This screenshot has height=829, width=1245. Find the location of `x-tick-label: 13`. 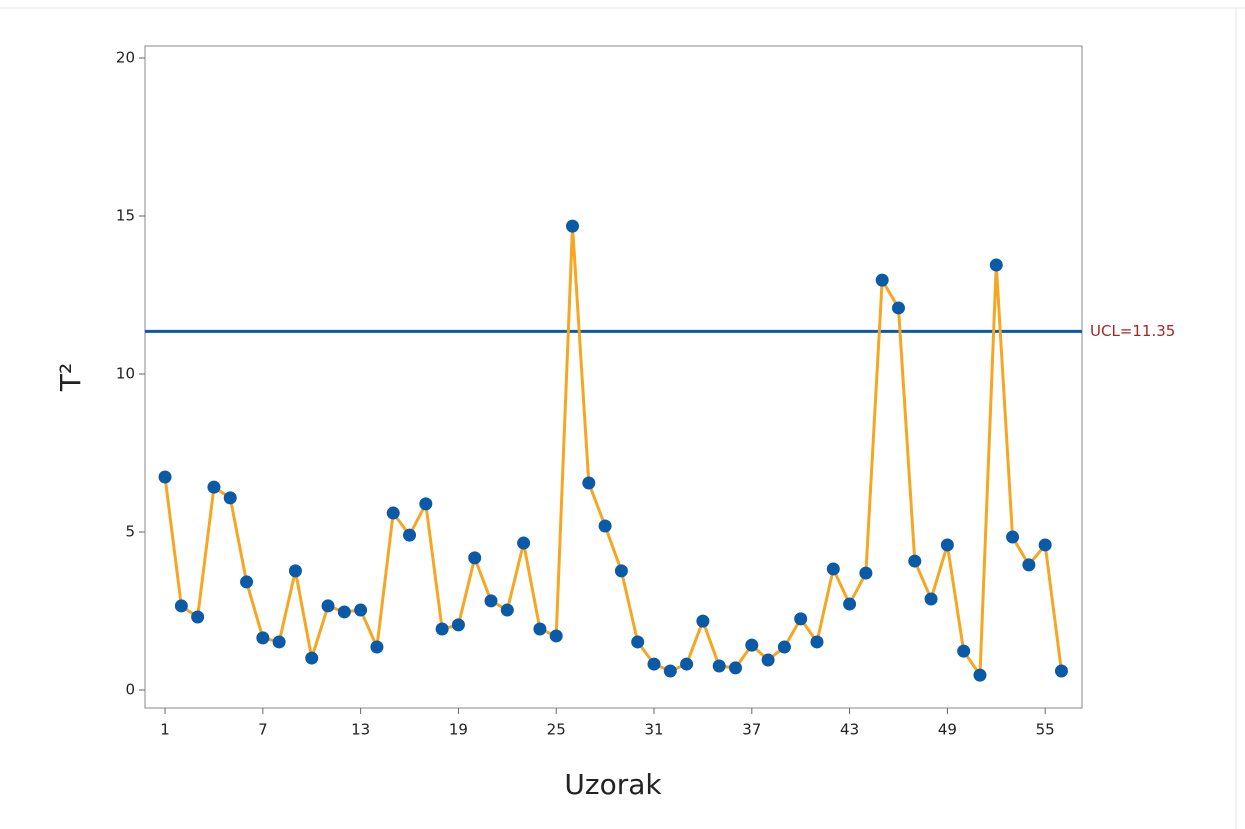

x-tick-label: 13 is located at coordinates (360, 730).